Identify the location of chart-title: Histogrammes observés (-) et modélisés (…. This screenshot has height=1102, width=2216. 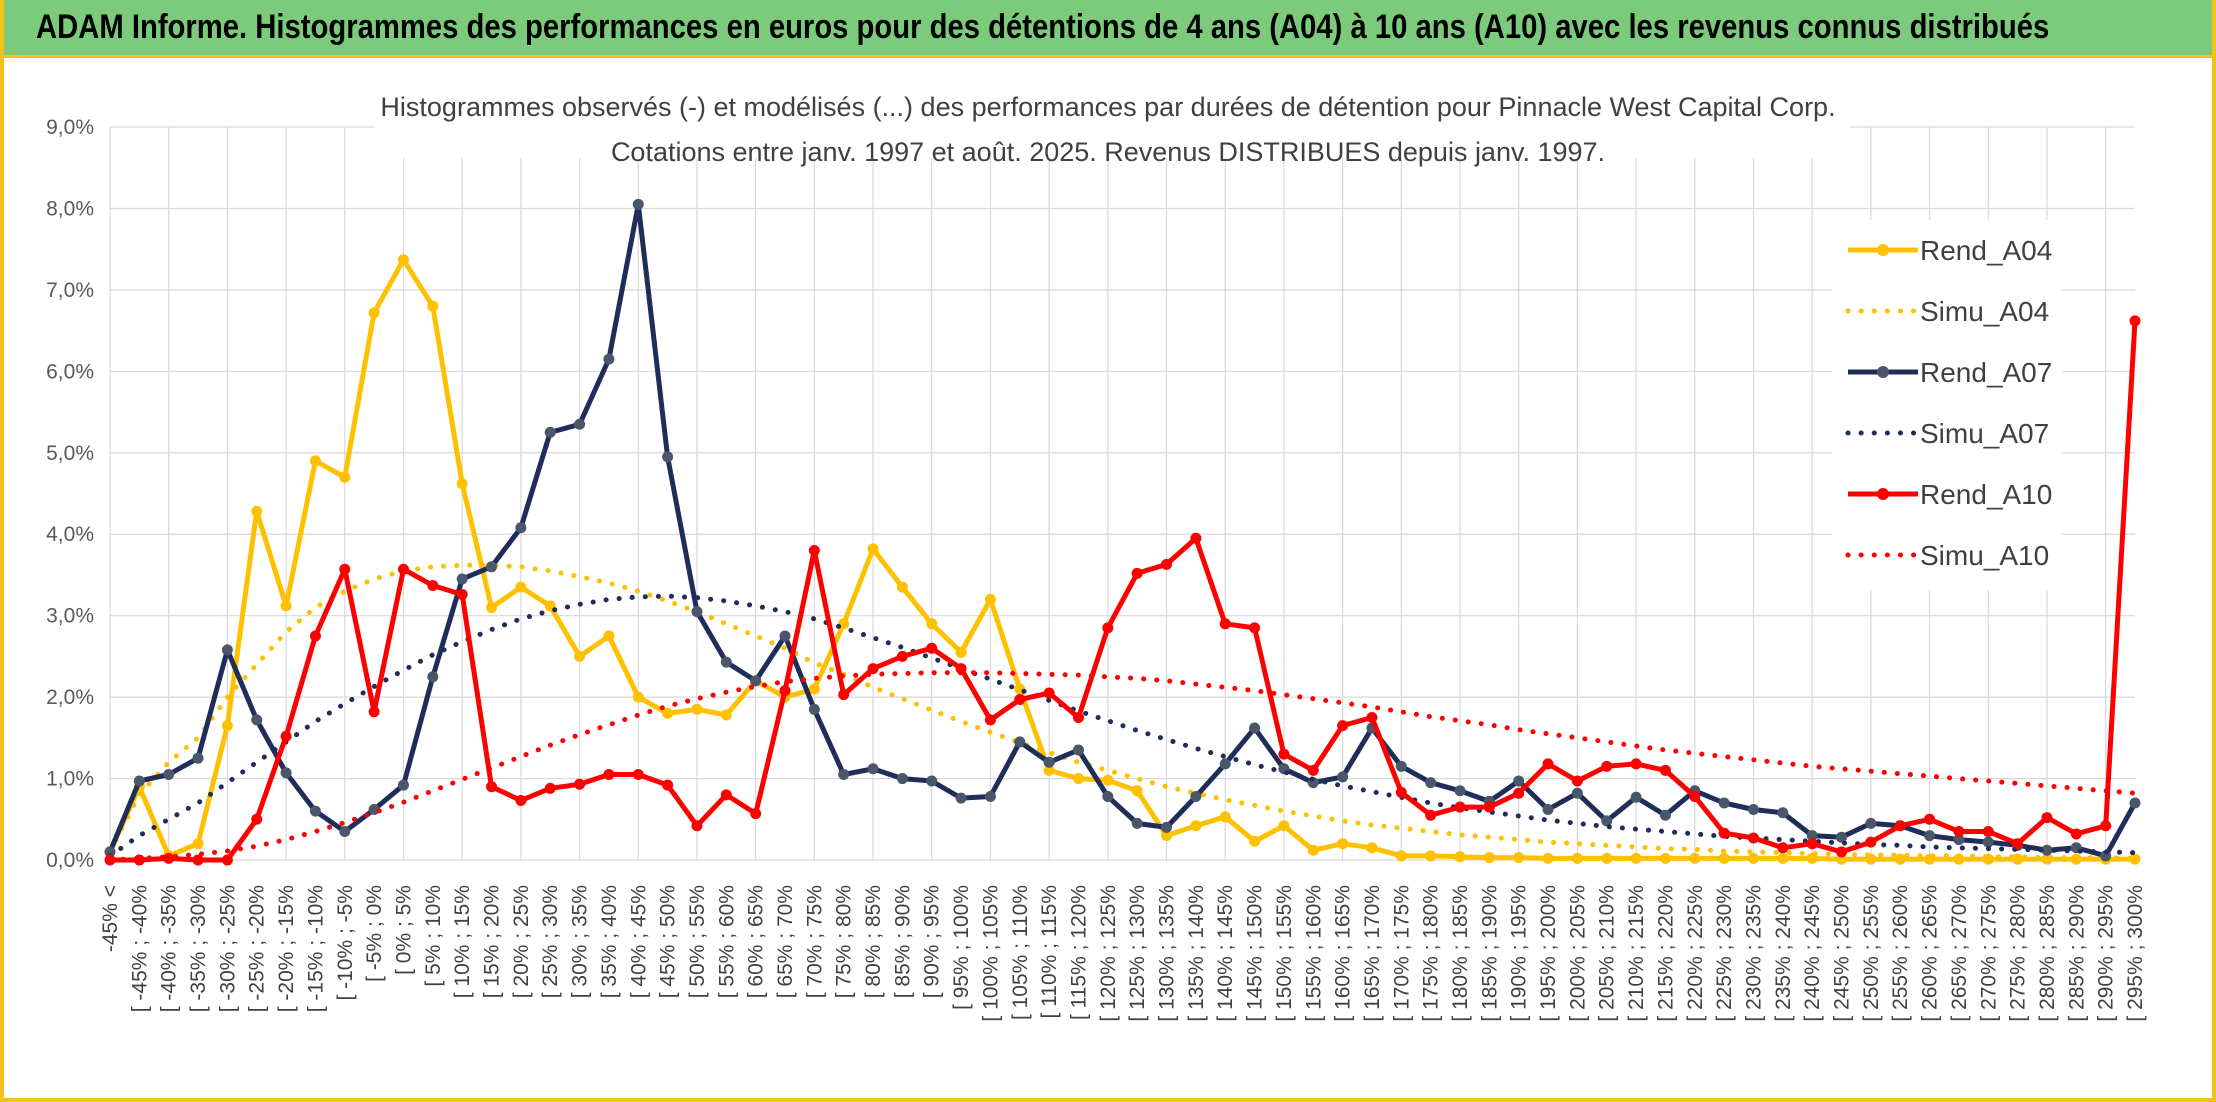
(1107, 107).